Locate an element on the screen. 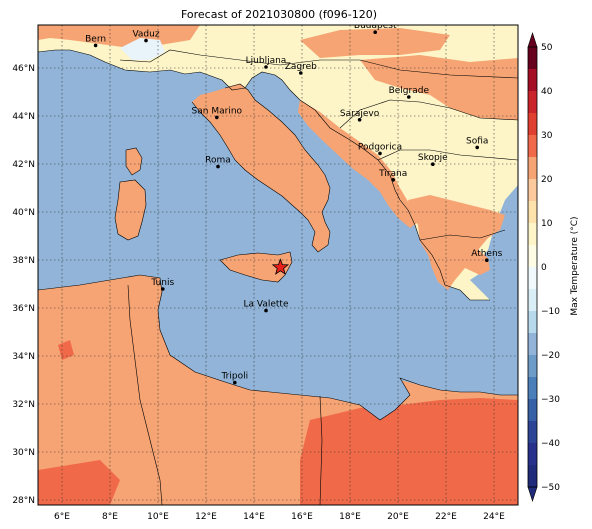  balkan-interior-warm is located at coordinates (439, 87).